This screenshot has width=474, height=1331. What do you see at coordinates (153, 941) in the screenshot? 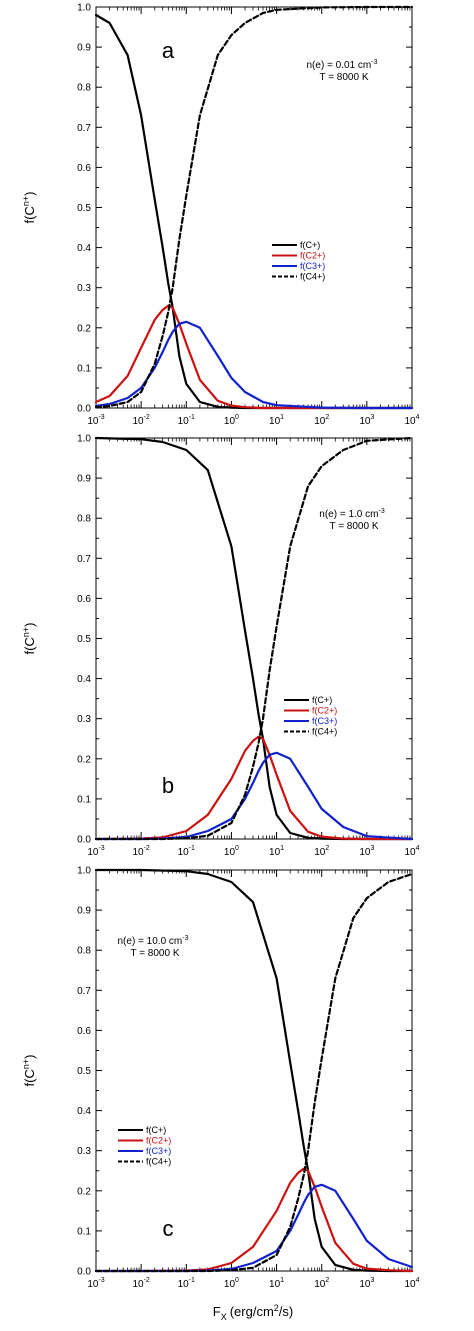
I see `annotation-density: n(e) = 10.0 cm-3` at bounding box center [153, 941].